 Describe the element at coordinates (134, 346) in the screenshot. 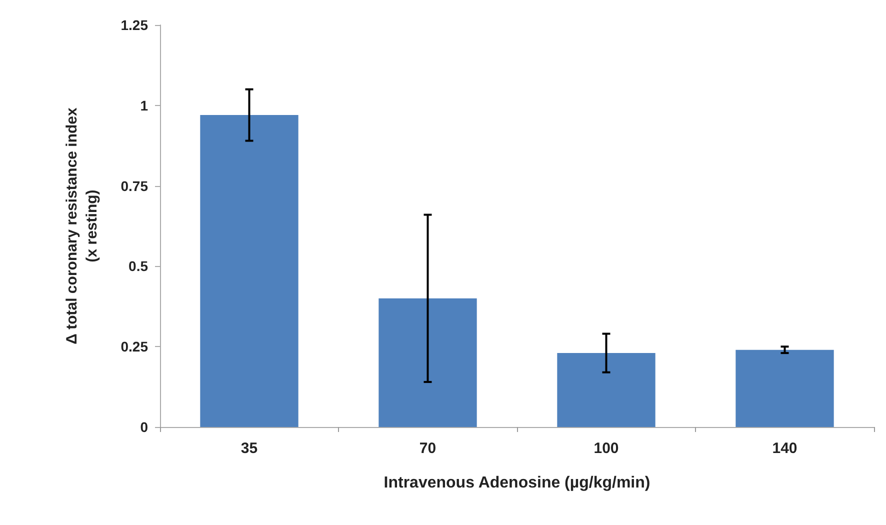

I see `y-tick-label: 0.25` at that location.